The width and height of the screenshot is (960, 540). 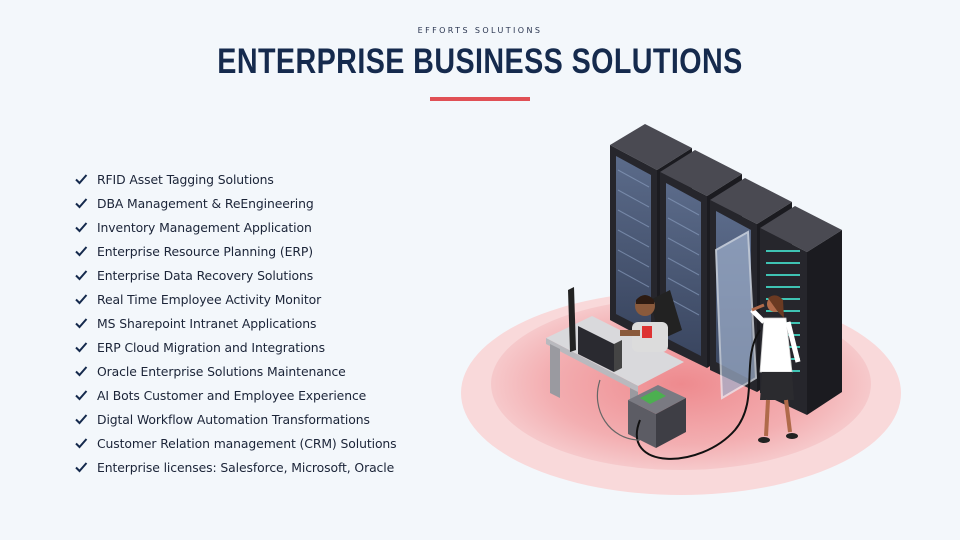 I want to click on pc-tower, so click(x=657, y=416).